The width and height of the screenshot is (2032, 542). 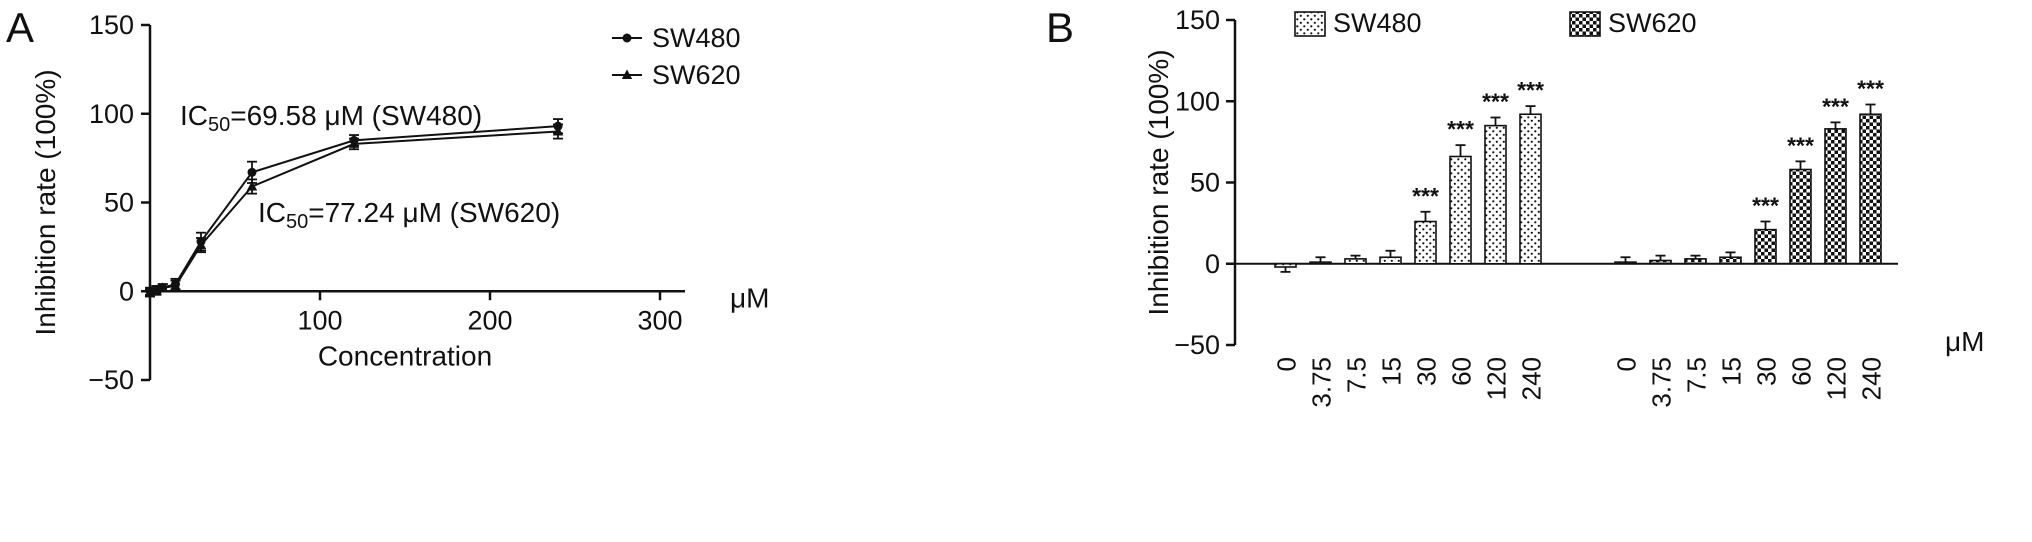 I want to click on ic50-annotation: IC50=69.58 μM (SW480), so click(x=331, y=118).